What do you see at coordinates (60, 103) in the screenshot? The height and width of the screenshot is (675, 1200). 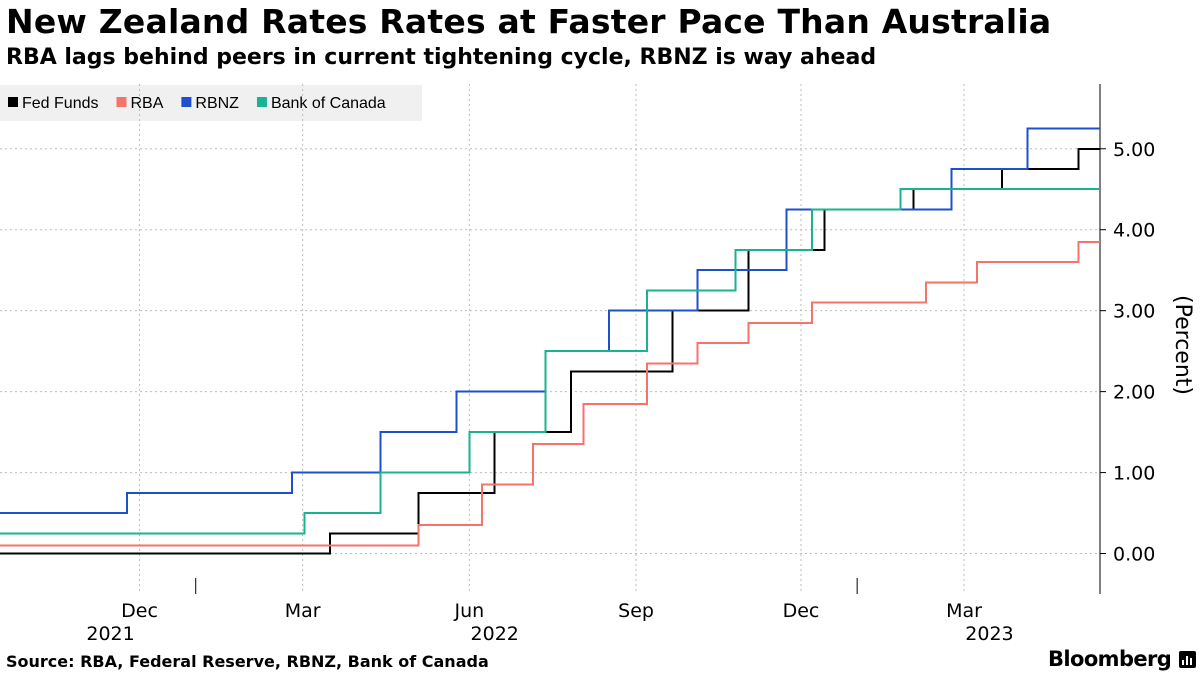 I see `legend-label: Fed Funds` at bounding box center [60, 103].